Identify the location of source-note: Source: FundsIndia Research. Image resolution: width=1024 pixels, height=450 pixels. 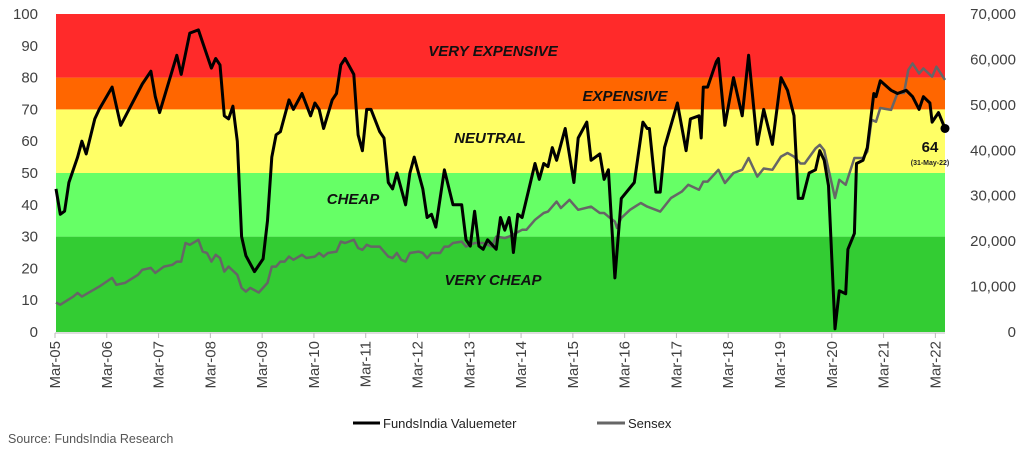
(90, 439).